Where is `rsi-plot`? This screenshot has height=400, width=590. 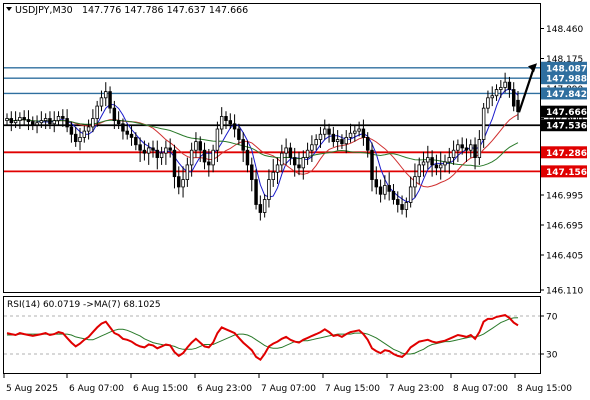
rsi-plot is located at coordinates (272, 338).